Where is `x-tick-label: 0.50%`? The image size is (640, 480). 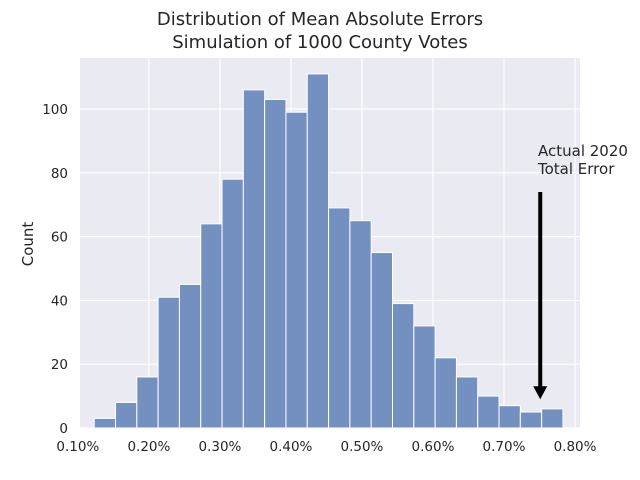 x-tick-label: 0.50% is located at coordinates (362, 447).